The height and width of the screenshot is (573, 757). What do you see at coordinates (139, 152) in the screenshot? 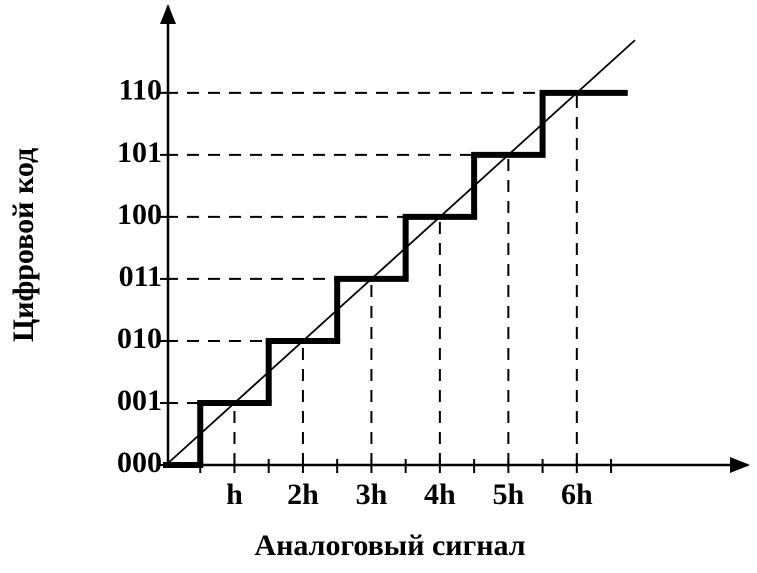
I see `y-tick-label: 101` at bounding box center [139, 152].